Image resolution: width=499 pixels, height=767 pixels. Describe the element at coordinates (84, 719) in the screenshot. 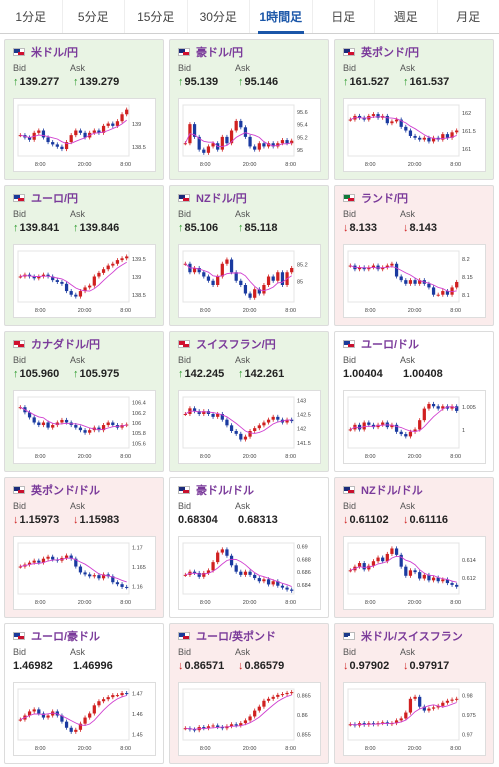

I see `candlestick-chart: 1.47 1.46 1.45 8:00 20:00 8:00` at that location.